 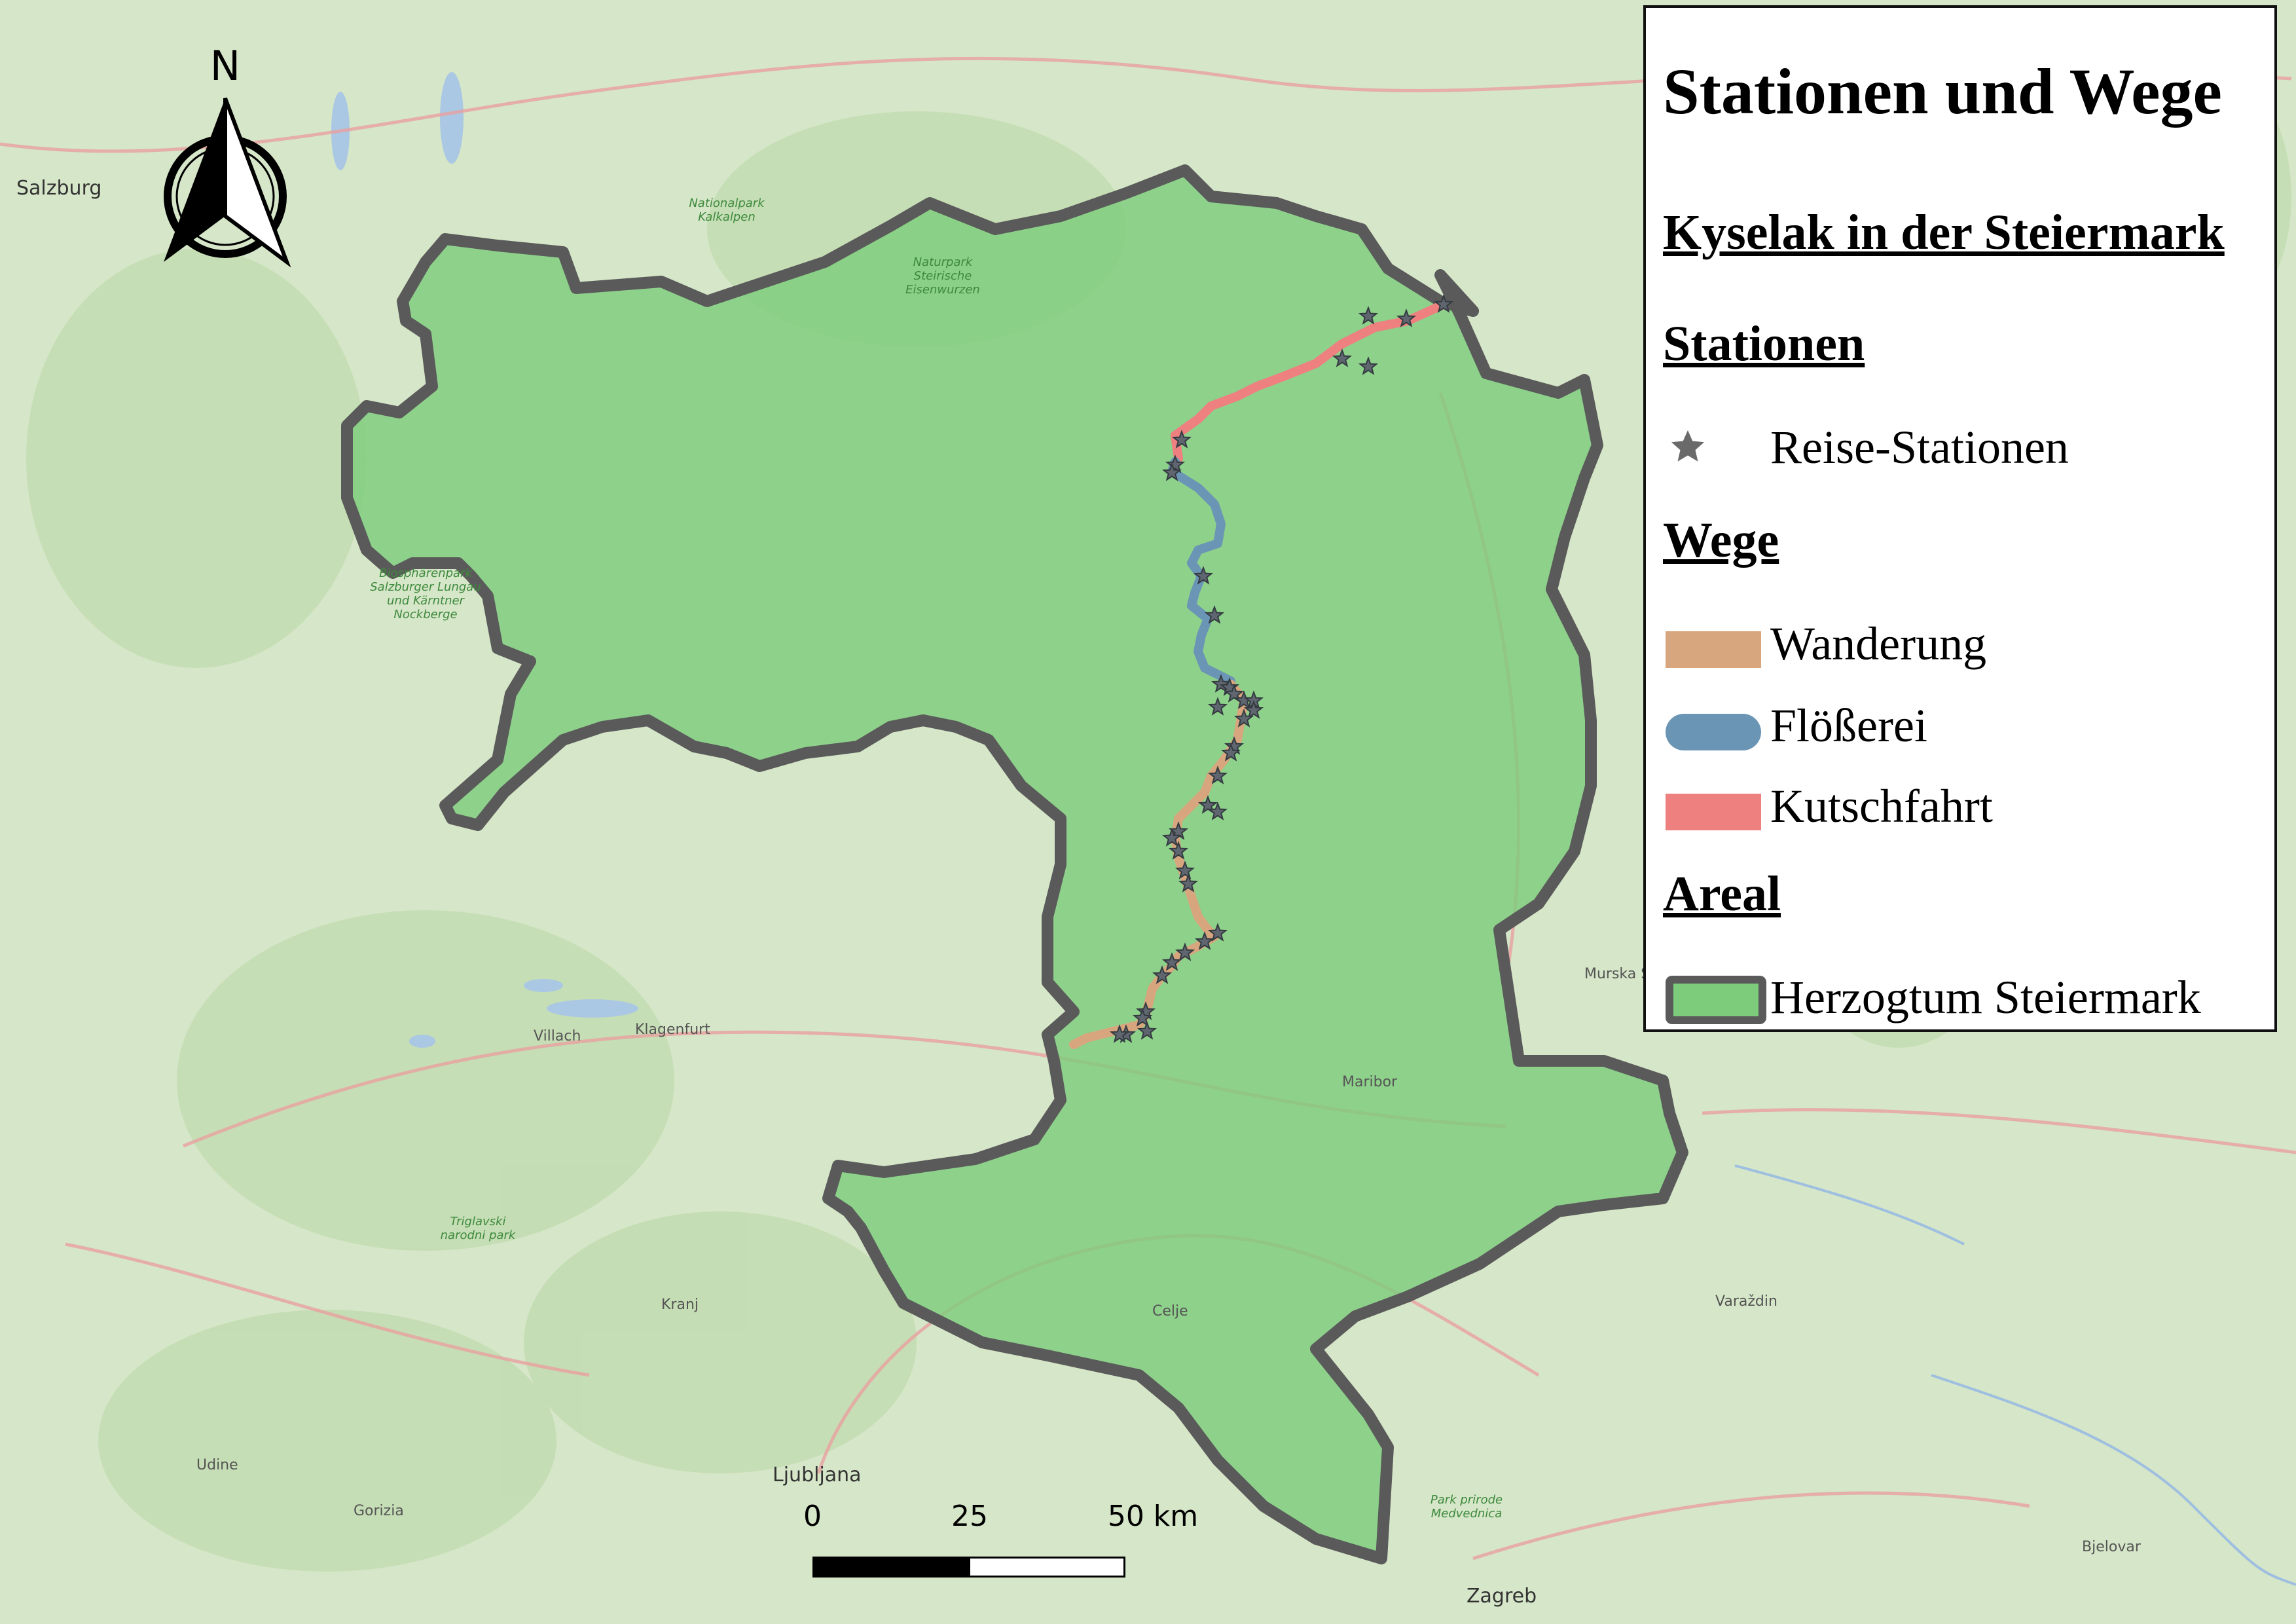 I want to click on legend-subtitle: Kyselak in der Steiermark, so click(x=1944, y=232).